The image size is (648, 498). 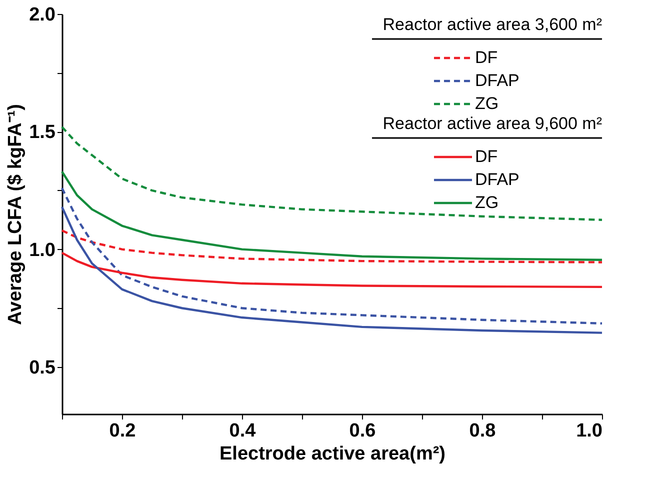 I want to click on y-tick-label: 1.5, so click(x=42, y=133).